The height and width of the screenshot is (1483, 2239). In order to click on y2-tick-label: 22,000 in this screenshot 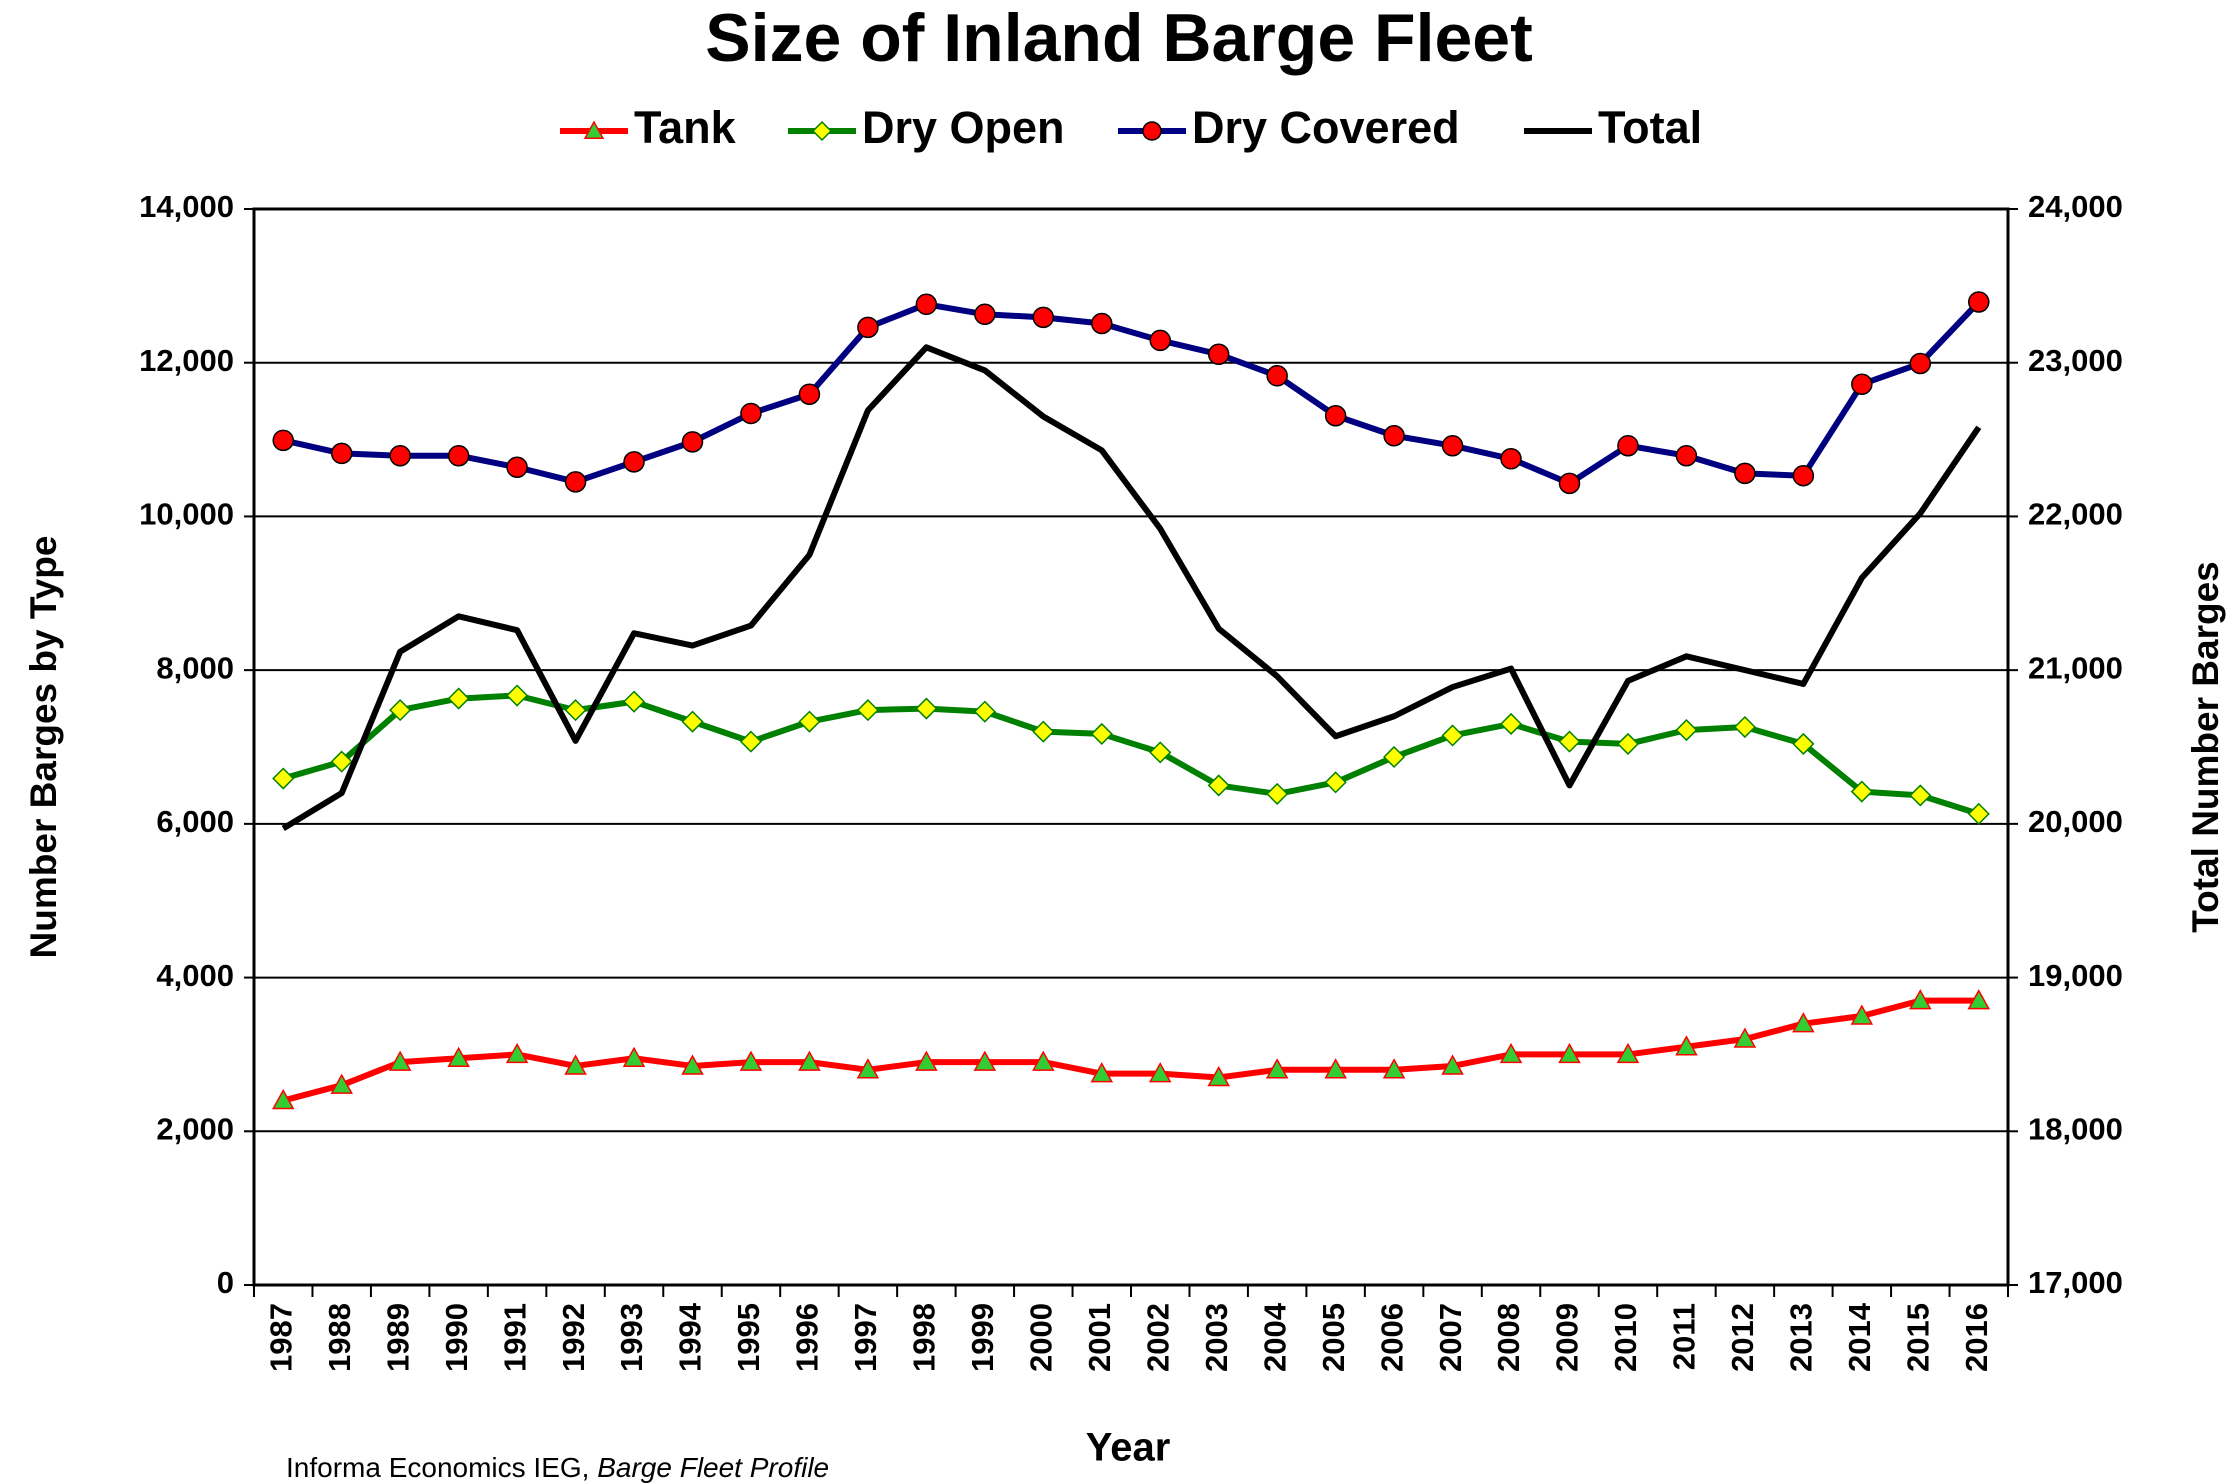, I will do `click(2075, 514)`.